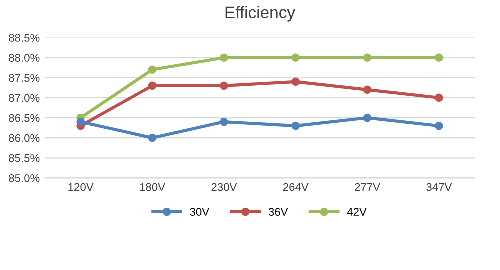 Image resolution: width=500 pixels, height=270 pixels. Describe the element at coordinates (225, 187) in the screenshot. I see `x-tick-label: 230V` at that location.